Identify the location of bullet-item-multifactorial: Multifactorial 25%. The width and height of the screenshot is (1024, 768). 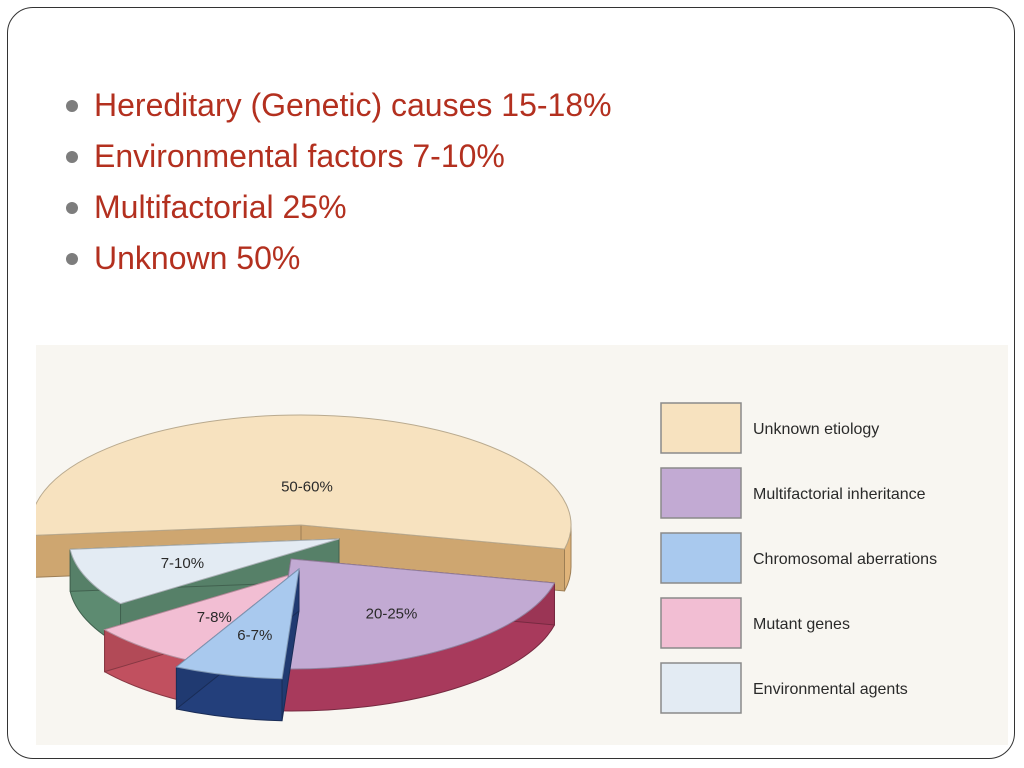
(339, 207).